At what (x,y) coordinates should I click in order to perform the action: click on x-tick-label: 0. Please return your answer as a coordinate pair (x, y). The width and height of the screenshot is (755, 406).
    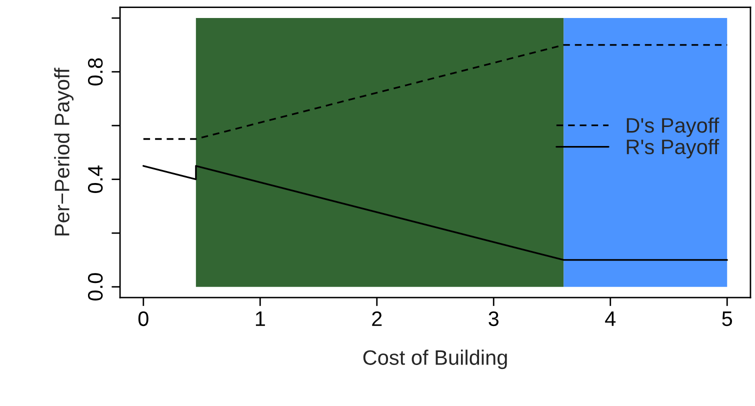
    Looking at the image, I should click on (143, 318).